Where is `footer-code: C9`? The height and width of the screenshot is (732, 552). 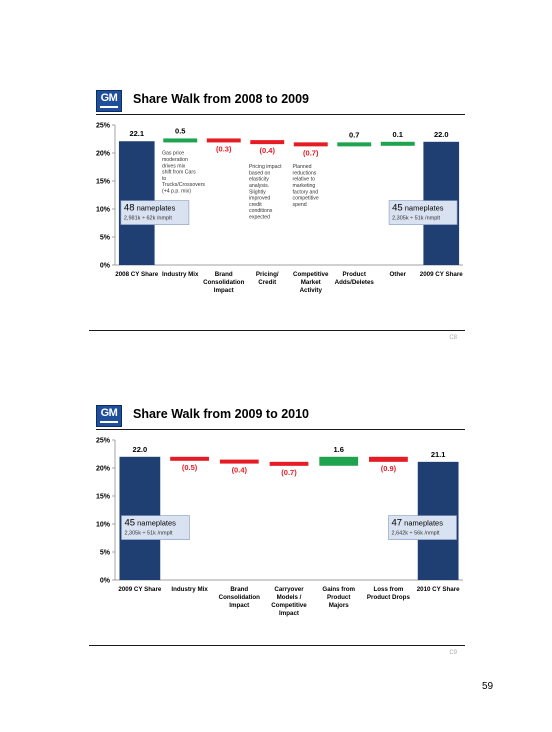 footer-code: C9 is located at coordinates (453, 653).